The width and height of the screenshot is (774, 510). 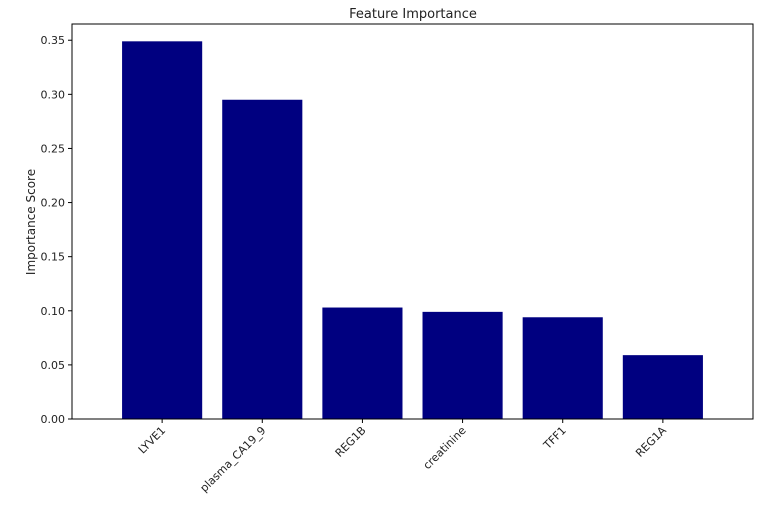 What do you see at coordinates (53, 148) in the screenshot?
I see `y-tick-label: 0.25` at bounding box center [53, 148].